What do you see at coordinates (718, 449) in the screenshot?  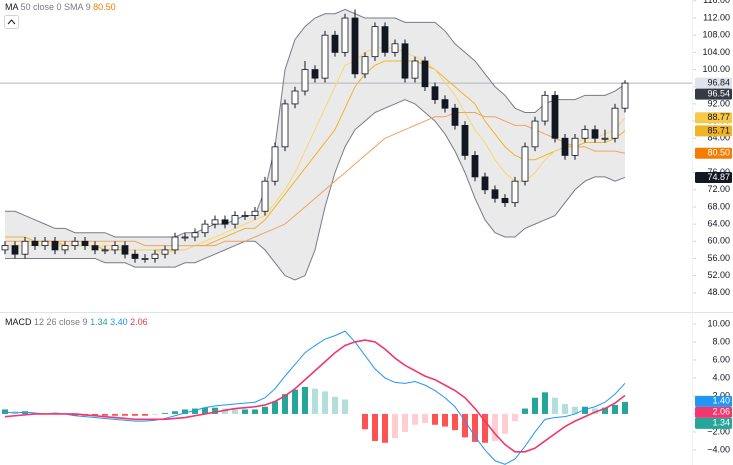 I see `y-tick-label: −4.00` at bounding box center [718, 449].